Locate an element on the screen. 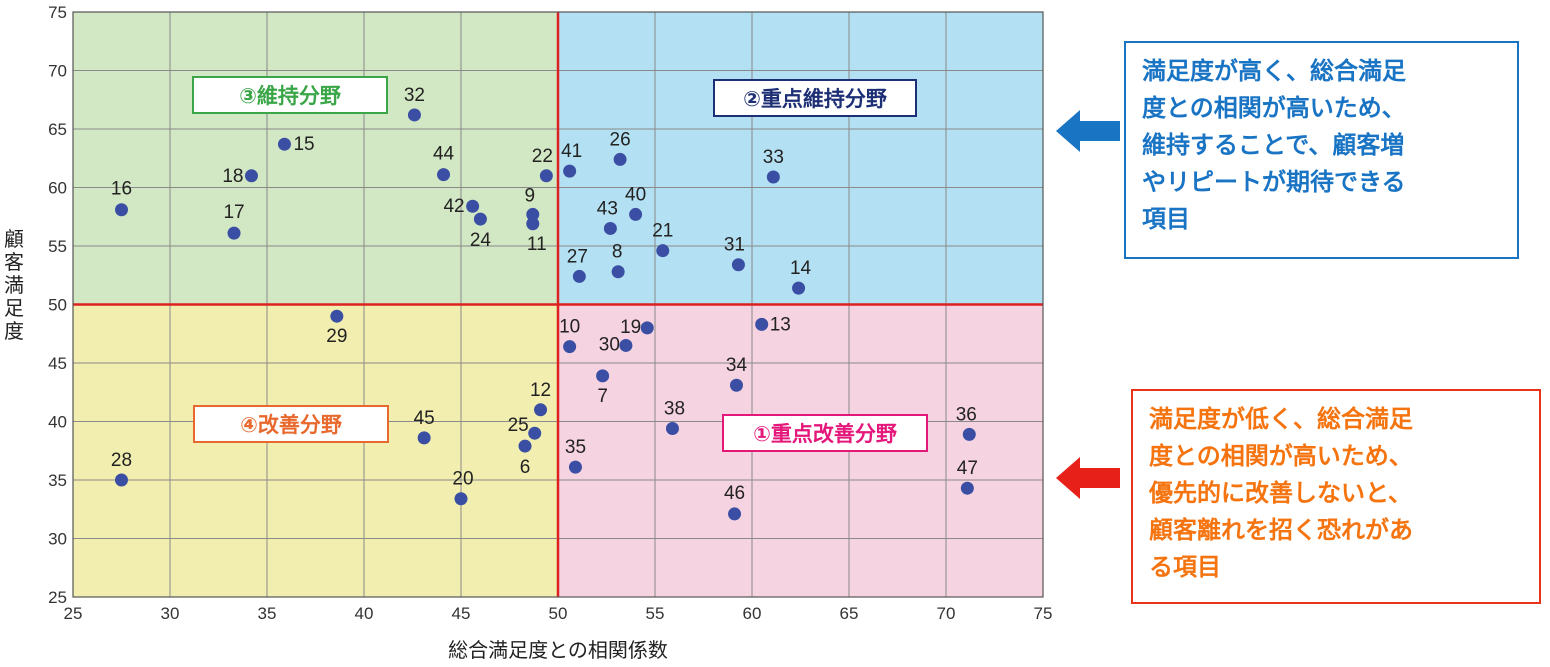  quadrant-label: ④改善分野 is located at coordinates (291, 425).